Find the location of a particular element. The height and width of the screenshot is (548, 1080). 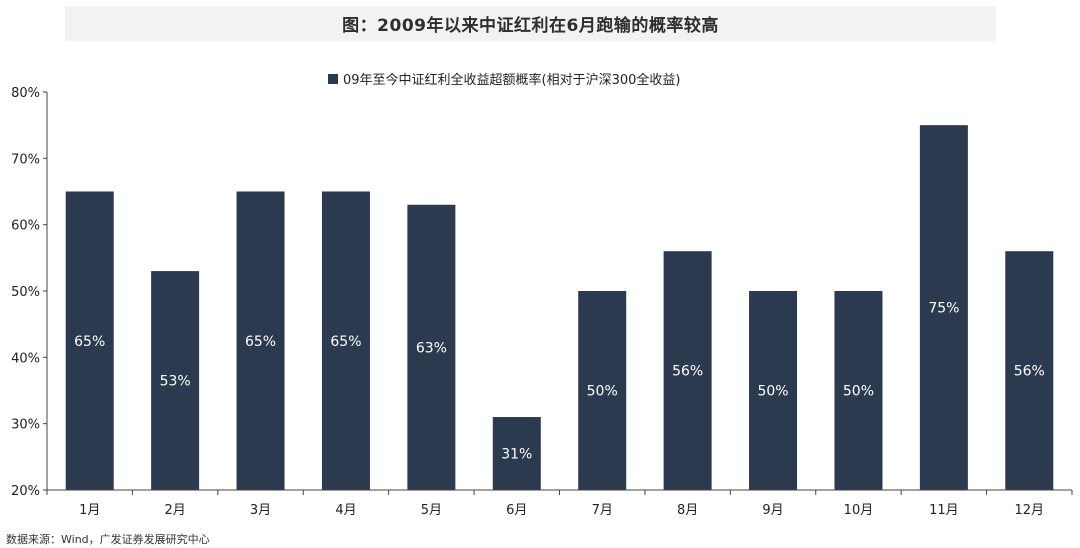

chart-title: 图：2009年以来中证红利在6月跑输的概率较高 is located at coordinates (530, 26).